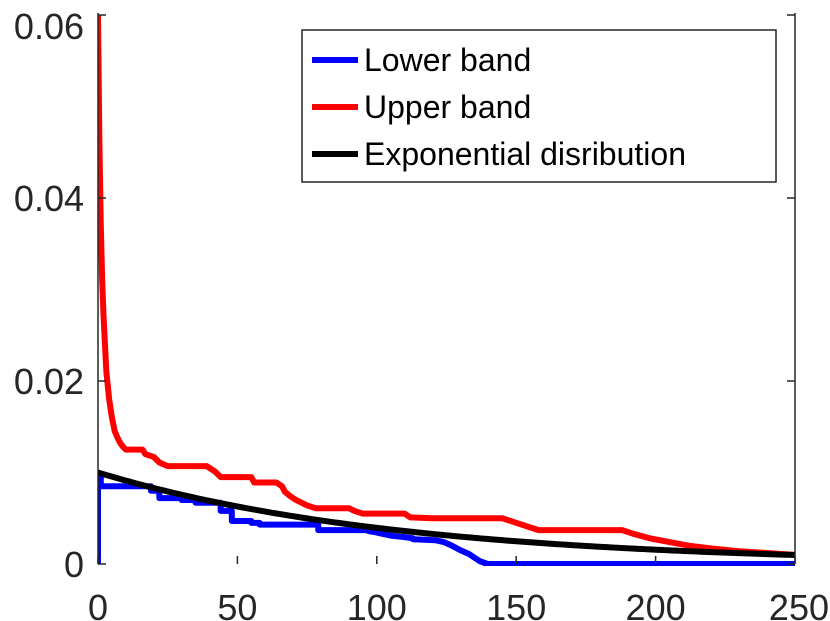 This screenshot has width=830, height=621. Describe the element at coordinates (656, 604) in the screenshot. I see `x-tick-label: 200` at that location.